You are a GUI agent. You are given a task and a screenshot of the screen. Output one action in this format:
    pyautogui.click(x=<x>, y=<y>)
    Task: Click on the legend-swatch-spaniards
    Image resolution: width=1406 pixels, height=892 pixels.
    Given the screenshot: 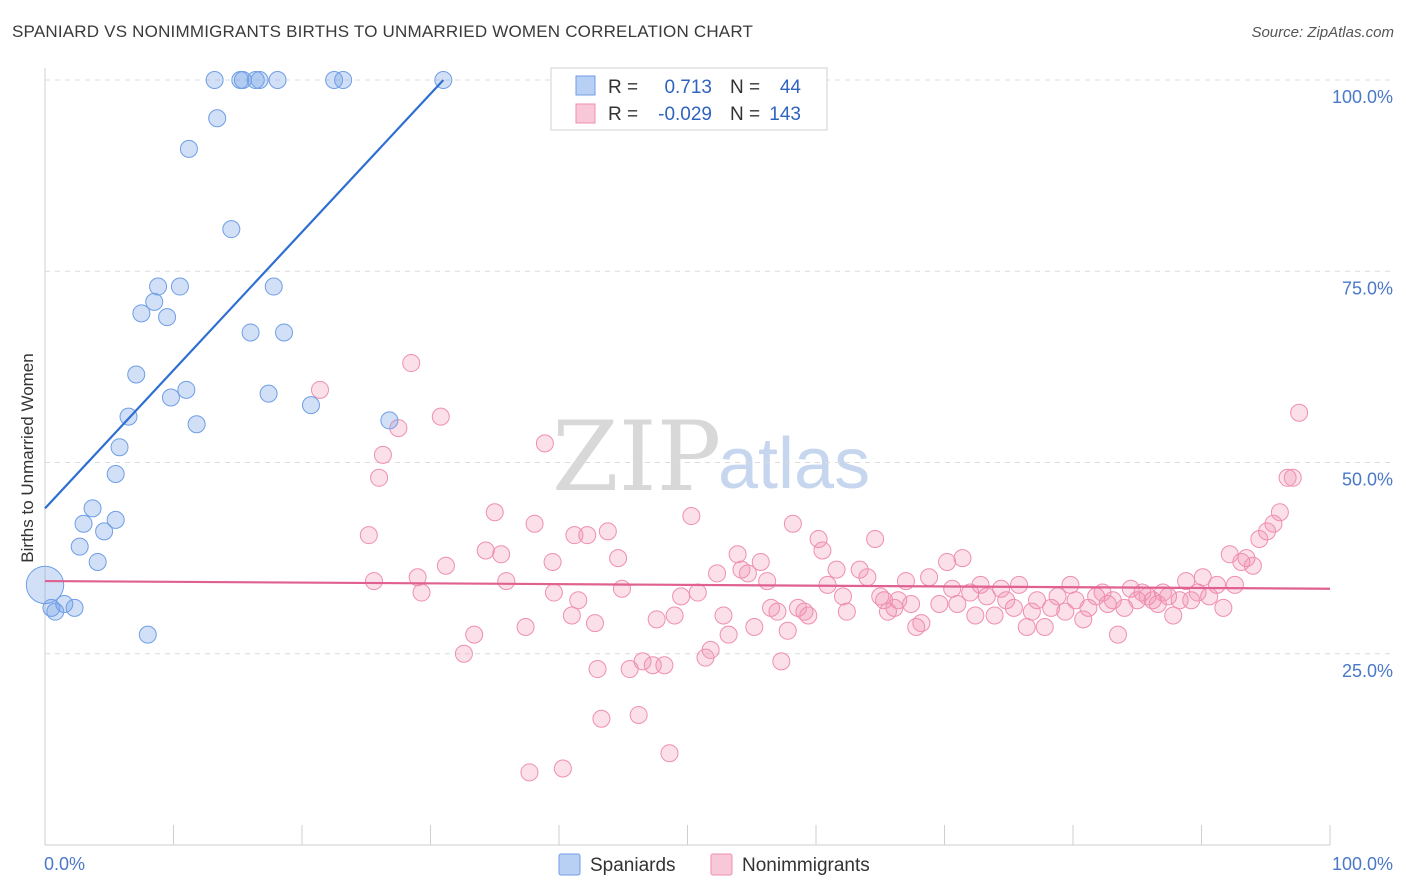 What is the action you would take?
    pyautogui.click(x=569, y=864)
    